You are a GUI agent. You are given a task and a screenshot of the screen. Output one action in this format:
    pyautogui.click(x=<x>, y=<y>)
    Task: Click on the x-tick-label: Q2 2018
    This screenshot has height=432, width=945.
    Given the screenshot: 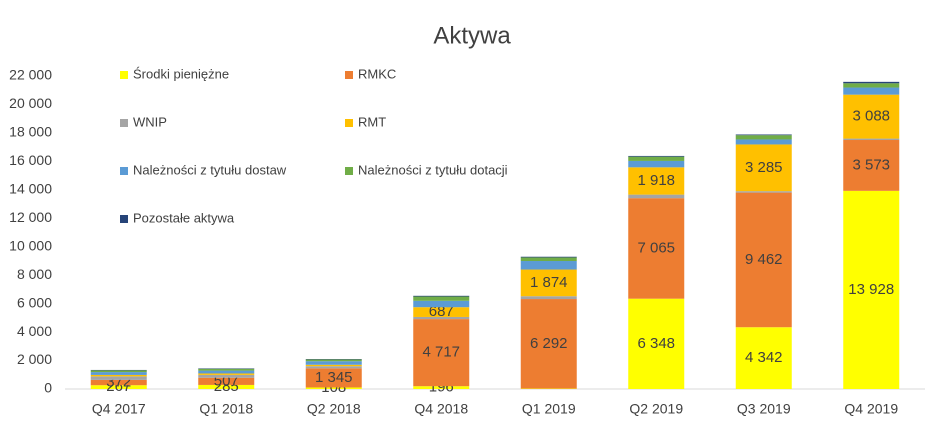 What is the action you would take?
    pyautogui.click(x=334, y=409)
    